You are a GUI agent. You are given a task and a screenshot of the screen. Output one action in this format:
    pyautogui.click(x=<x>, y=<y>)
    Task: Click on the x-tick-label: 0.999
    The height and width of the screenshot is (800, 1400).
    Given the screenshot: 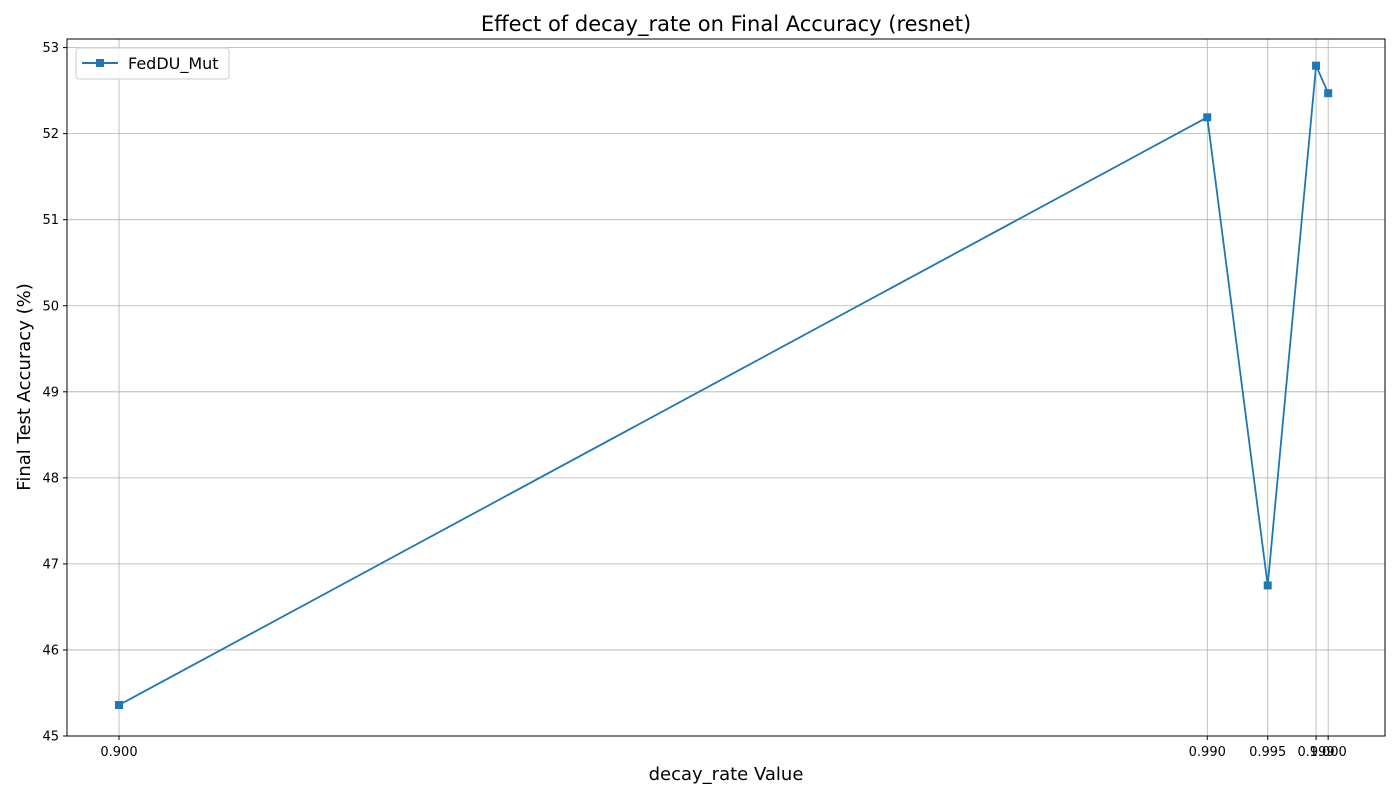 What is the action you would take?
    pyautogui.click(x=1315, y=752)
    